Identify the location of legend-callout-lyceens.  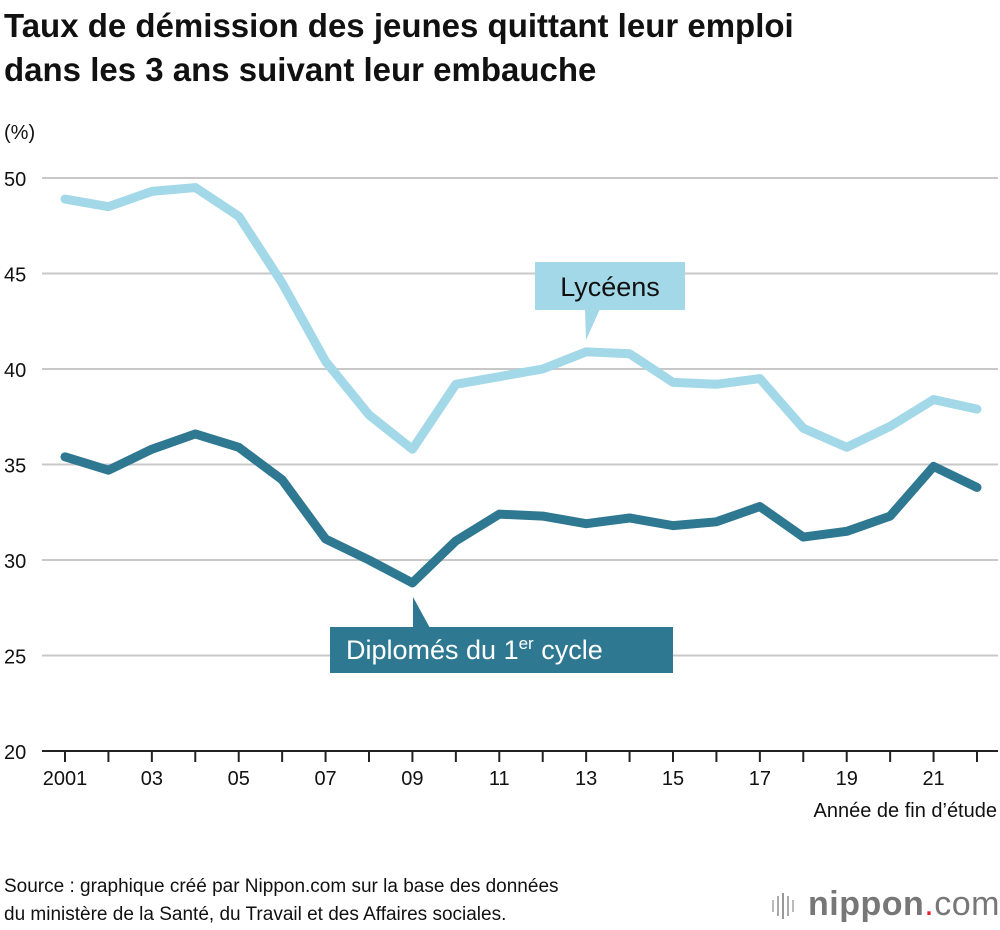
(610, 286).